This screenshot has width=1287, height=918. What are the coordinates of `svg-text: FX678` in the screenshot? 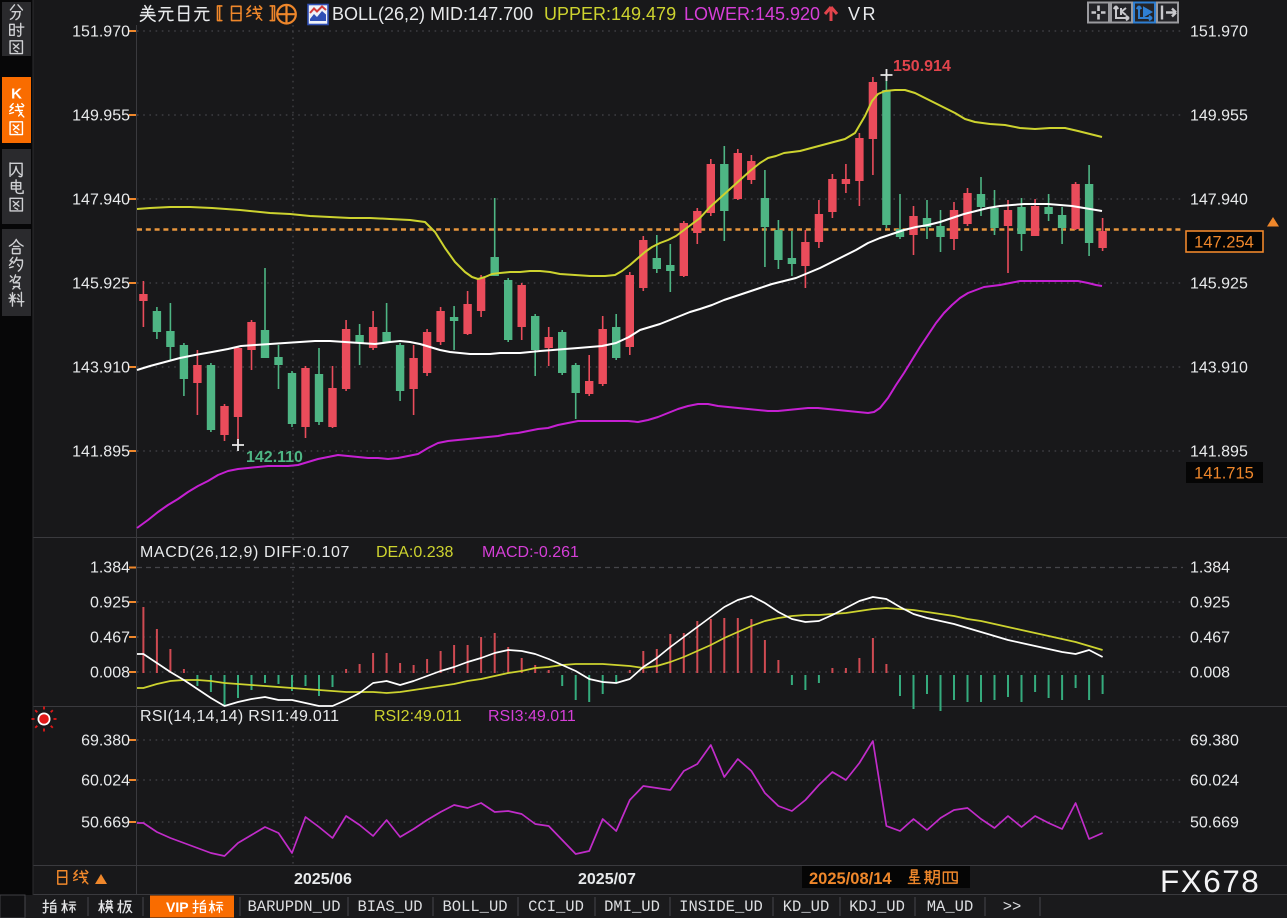 It's located at (1210, 881).